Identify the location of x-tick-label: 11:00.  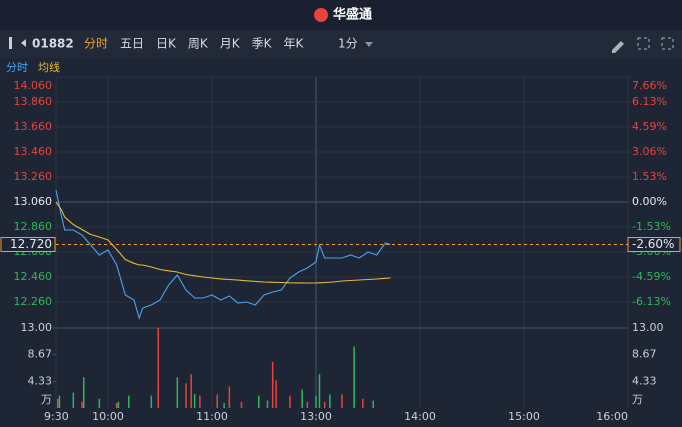
(212, 416).